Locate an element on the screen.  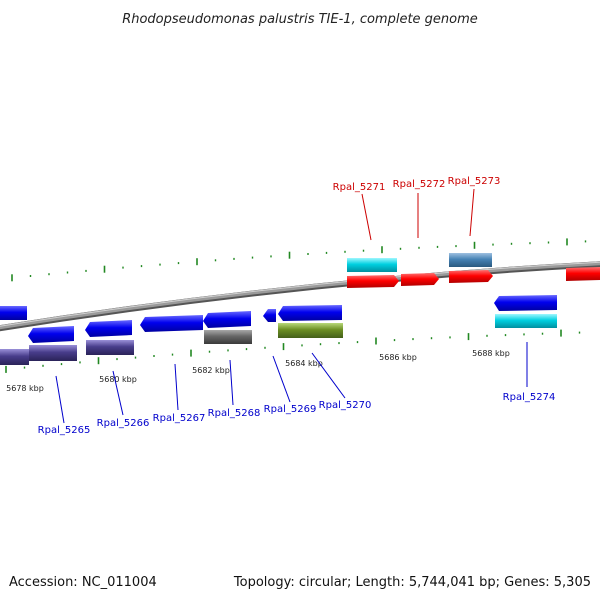
scale-label: 5684 kbp is located at coordinates (304, 363).